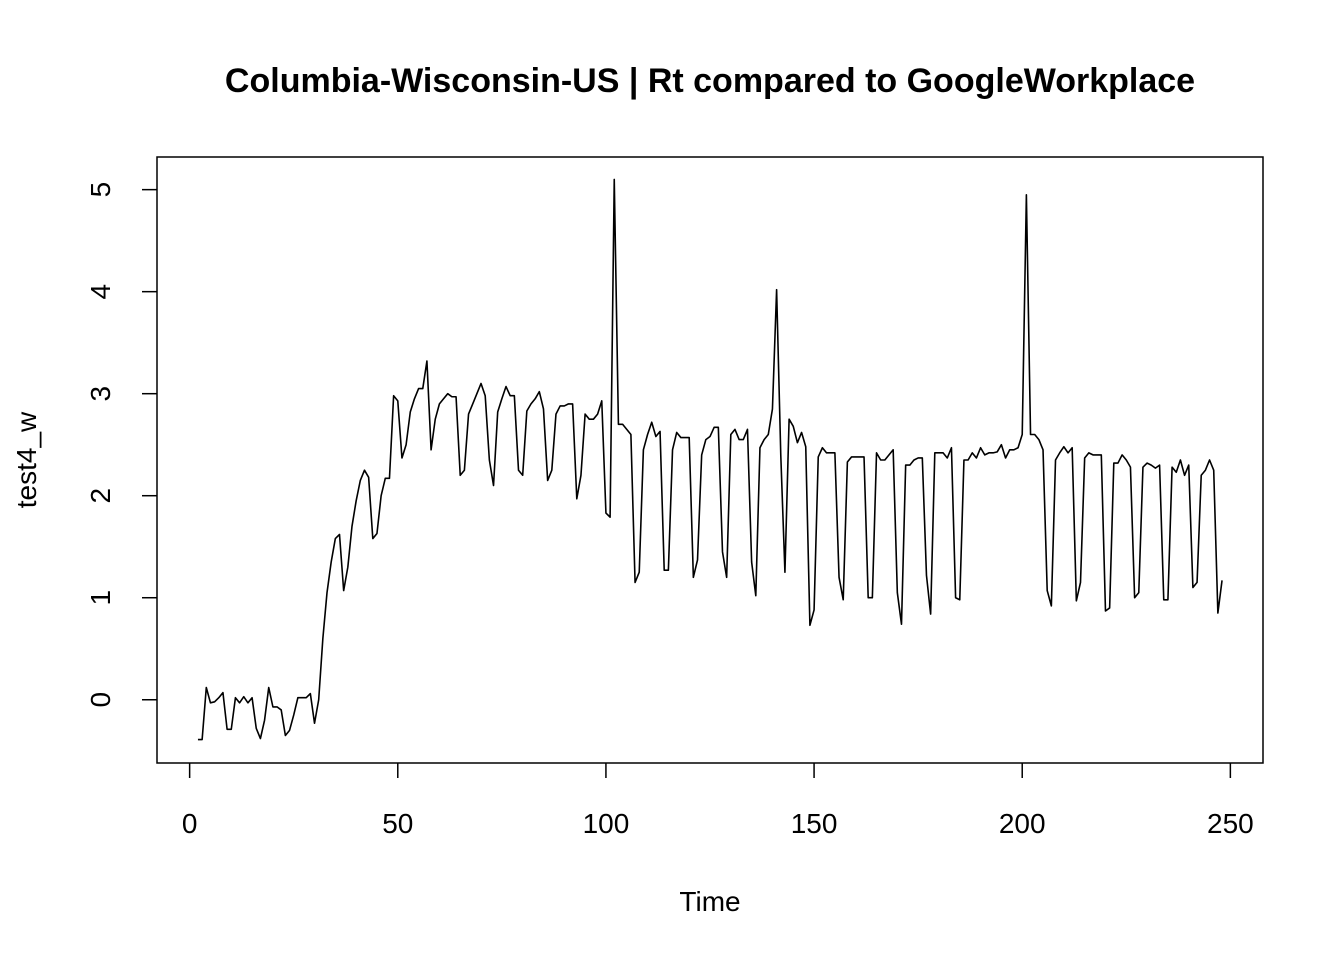  I want to click on x-tick-label: 100, so click(606, 823).